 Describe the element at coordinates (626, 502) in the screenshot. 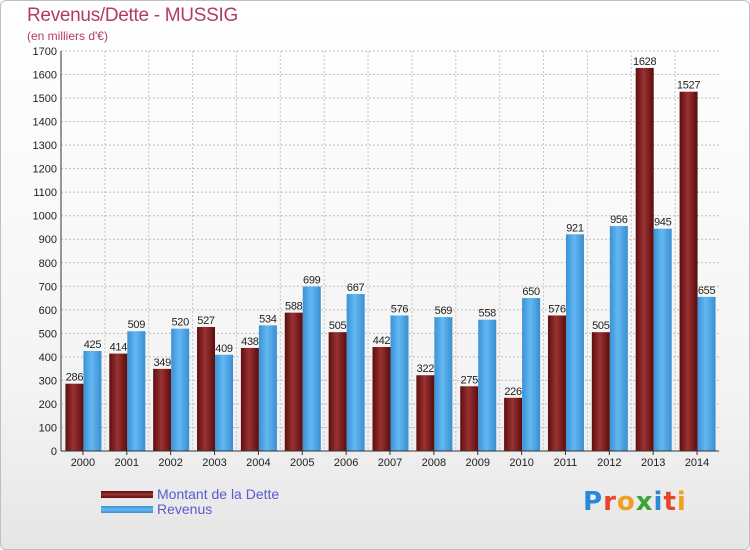

I see `logo-letter: o` at that location.